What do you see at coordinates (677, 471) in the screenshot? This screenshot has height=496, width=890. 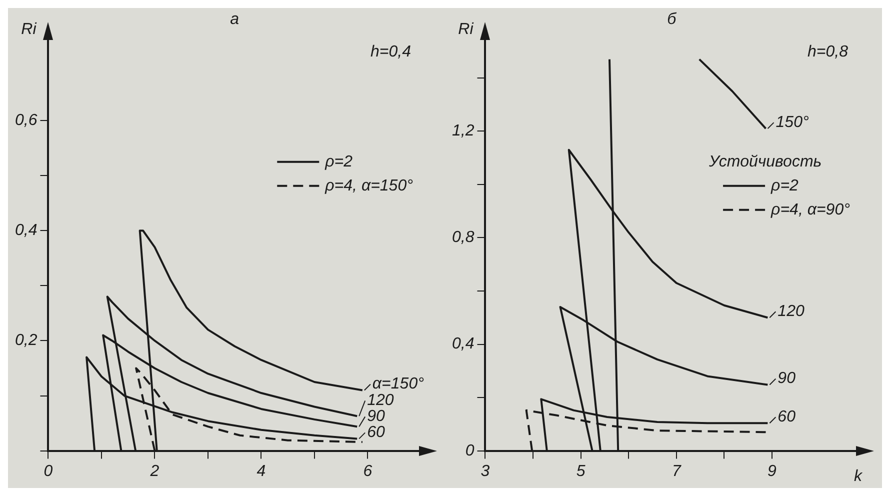 I see `x-tick-label: 7` at bounding box center [677, 471].